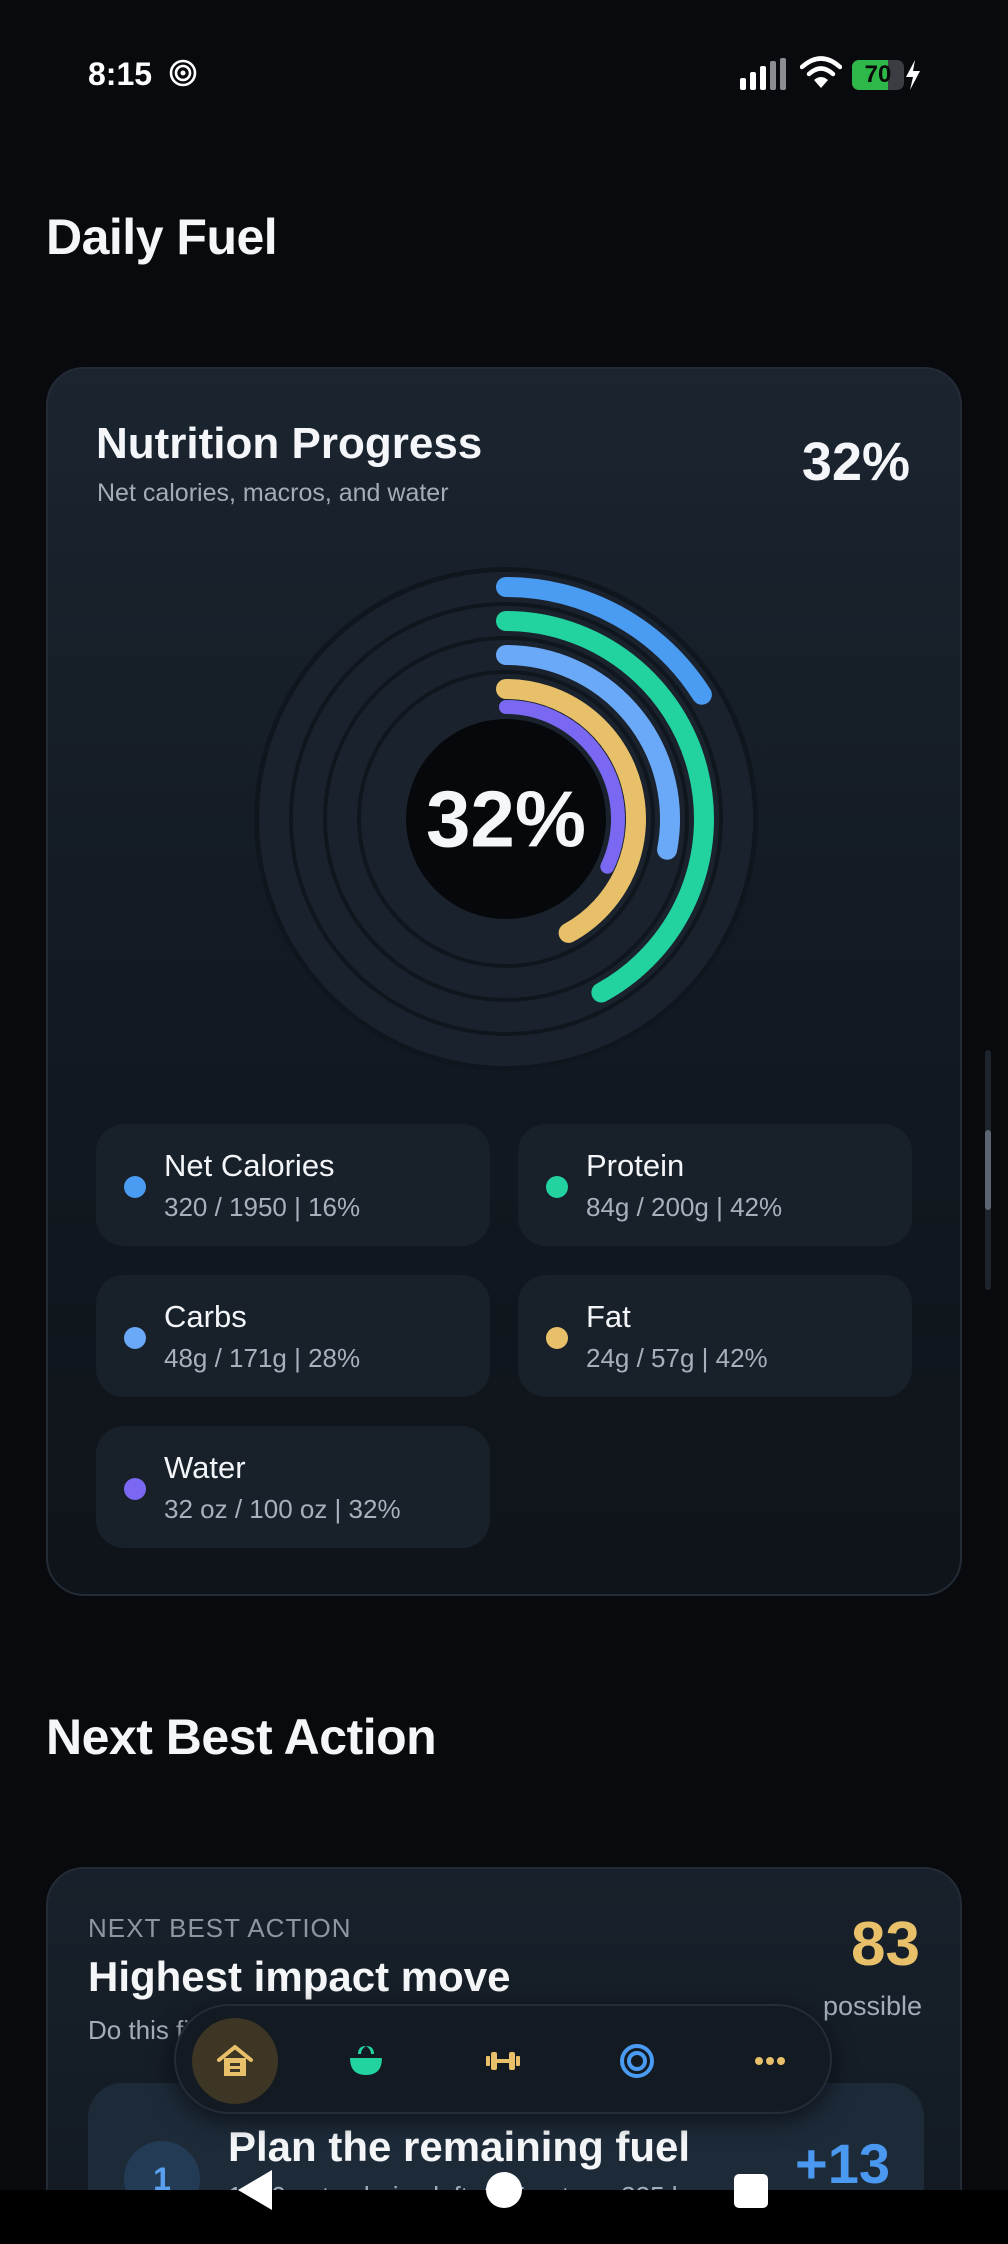 Image resolution: width=1008 pixels, height=2244 pixels. I want to click on nutrition-ring-chart: 32%, so click(506, 819).